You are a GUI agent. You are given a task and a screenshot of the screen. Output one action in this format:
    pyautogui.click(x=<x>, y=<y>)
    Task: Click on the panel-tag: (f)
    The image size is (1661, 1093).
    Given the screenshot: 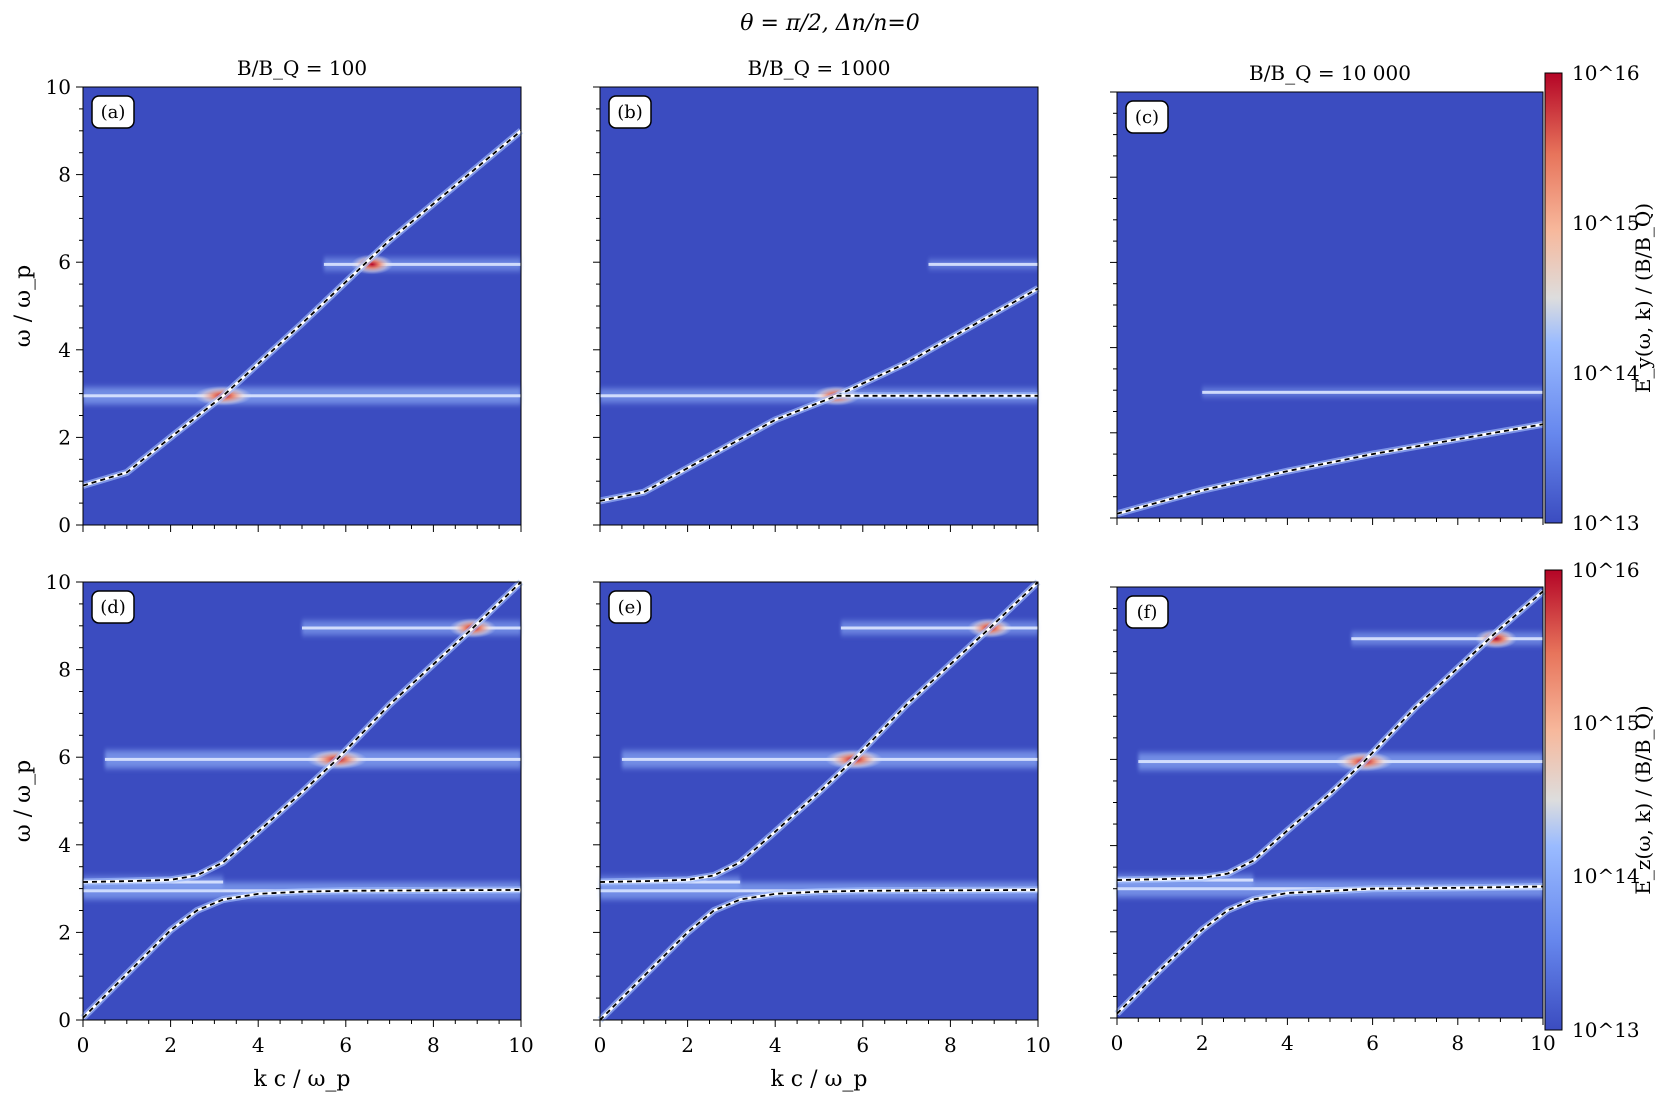 What is the action you would take?
    pyautogui.click(x=1147, y=612)
    